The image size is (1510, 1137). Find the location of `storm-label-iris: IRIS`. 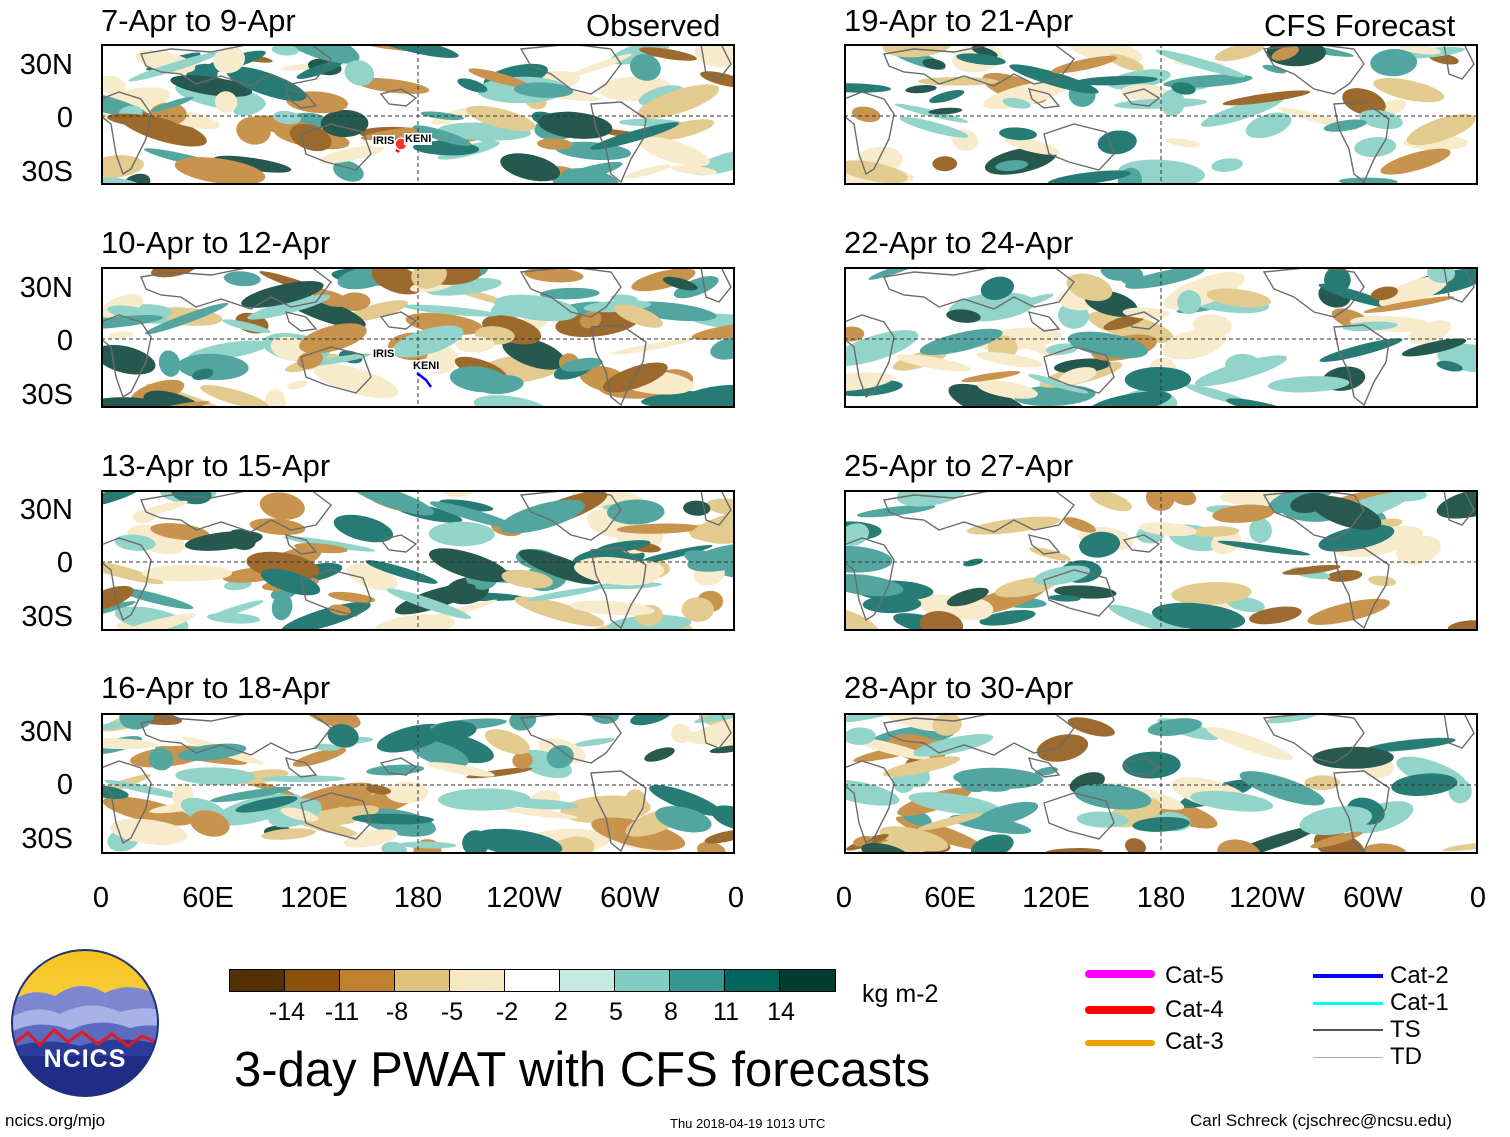

storm-label-iris: IRIS is located at coordinates (384, 354).